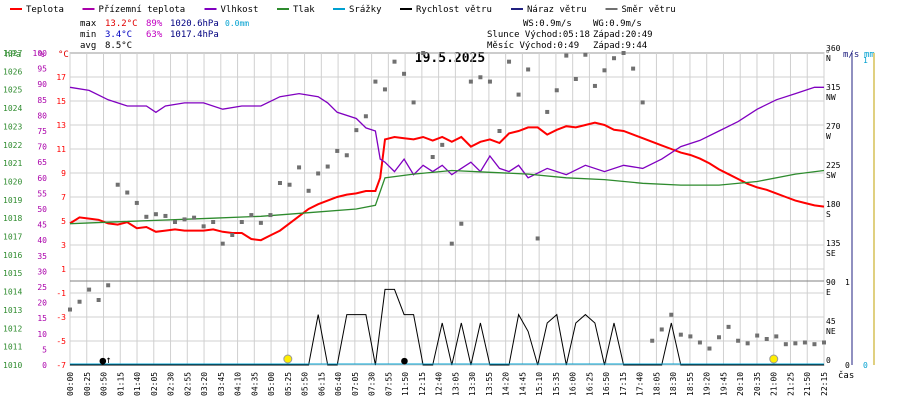  What do you see at coordinates (61, 101) in the screenshot?
I see `temp-tick-label: 15` at bounding box center [61, 101].